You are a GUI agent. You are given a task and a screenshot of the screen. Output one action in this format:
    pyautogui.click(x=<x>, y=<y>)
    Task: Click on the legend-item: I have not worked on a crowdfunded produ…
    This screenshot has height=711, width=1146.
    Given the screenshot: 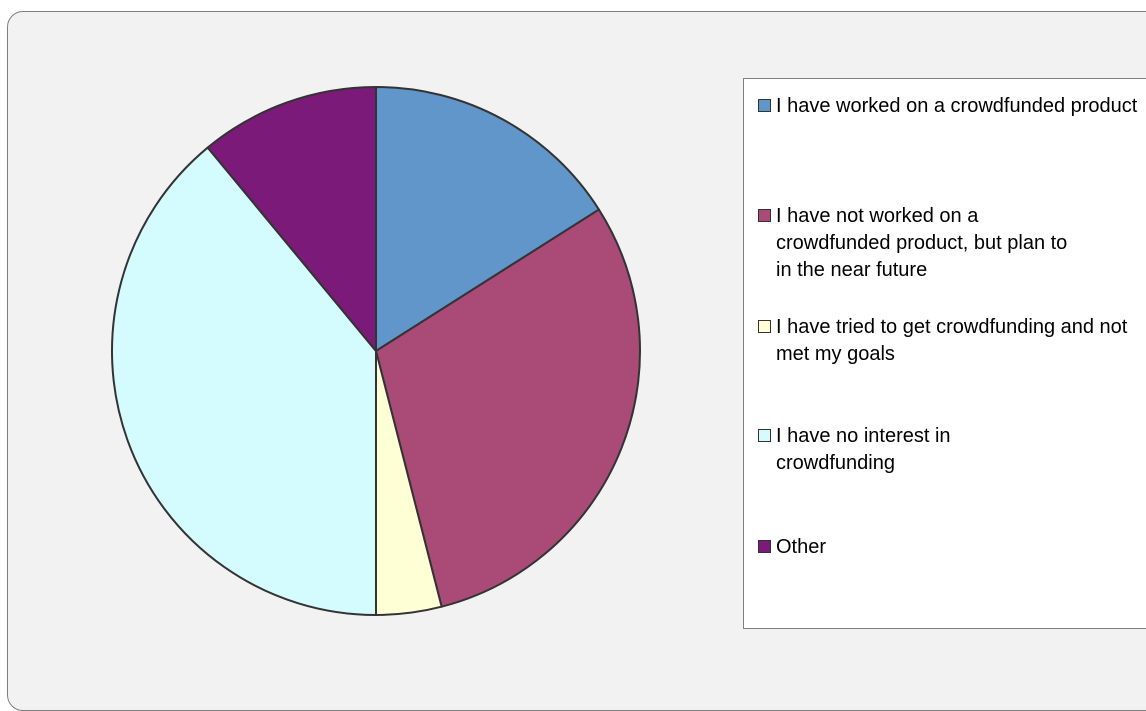 What is the action you would take?
    pyautogui.click(x=948, y=243)
    